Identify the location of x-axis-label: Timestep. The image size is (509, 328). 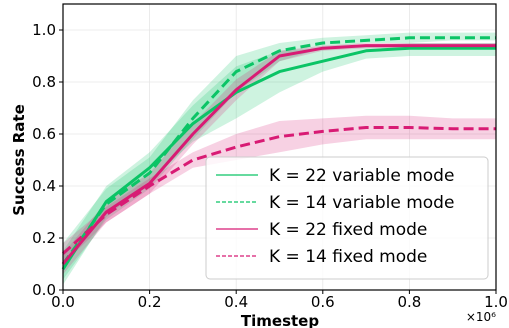
(280, 320).